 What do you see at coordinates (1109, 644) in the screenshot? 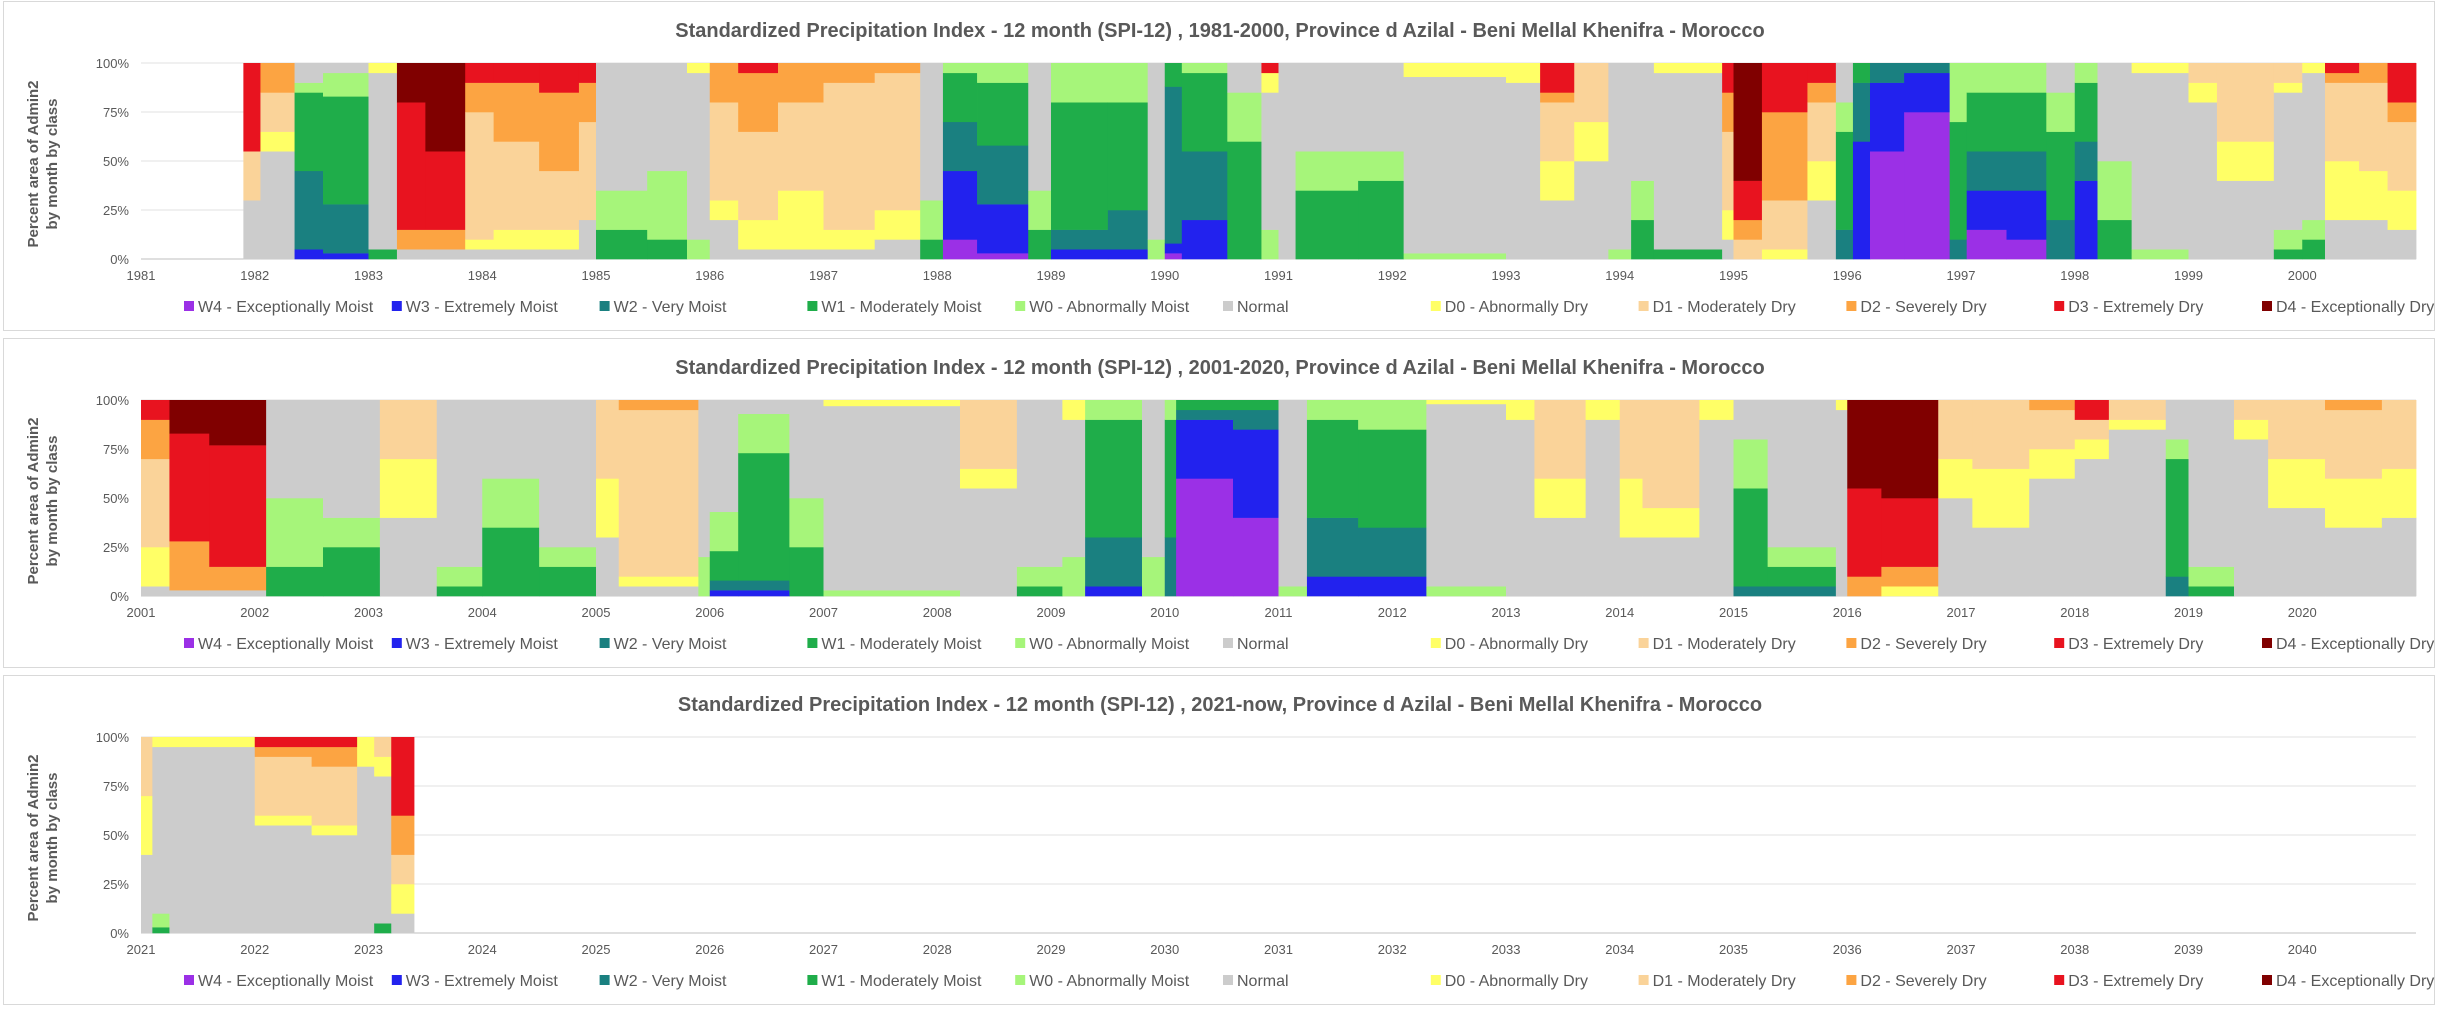
I see `legend-label-w0: W0 - Abnormally Moist` at bounding box center [1109, 644].